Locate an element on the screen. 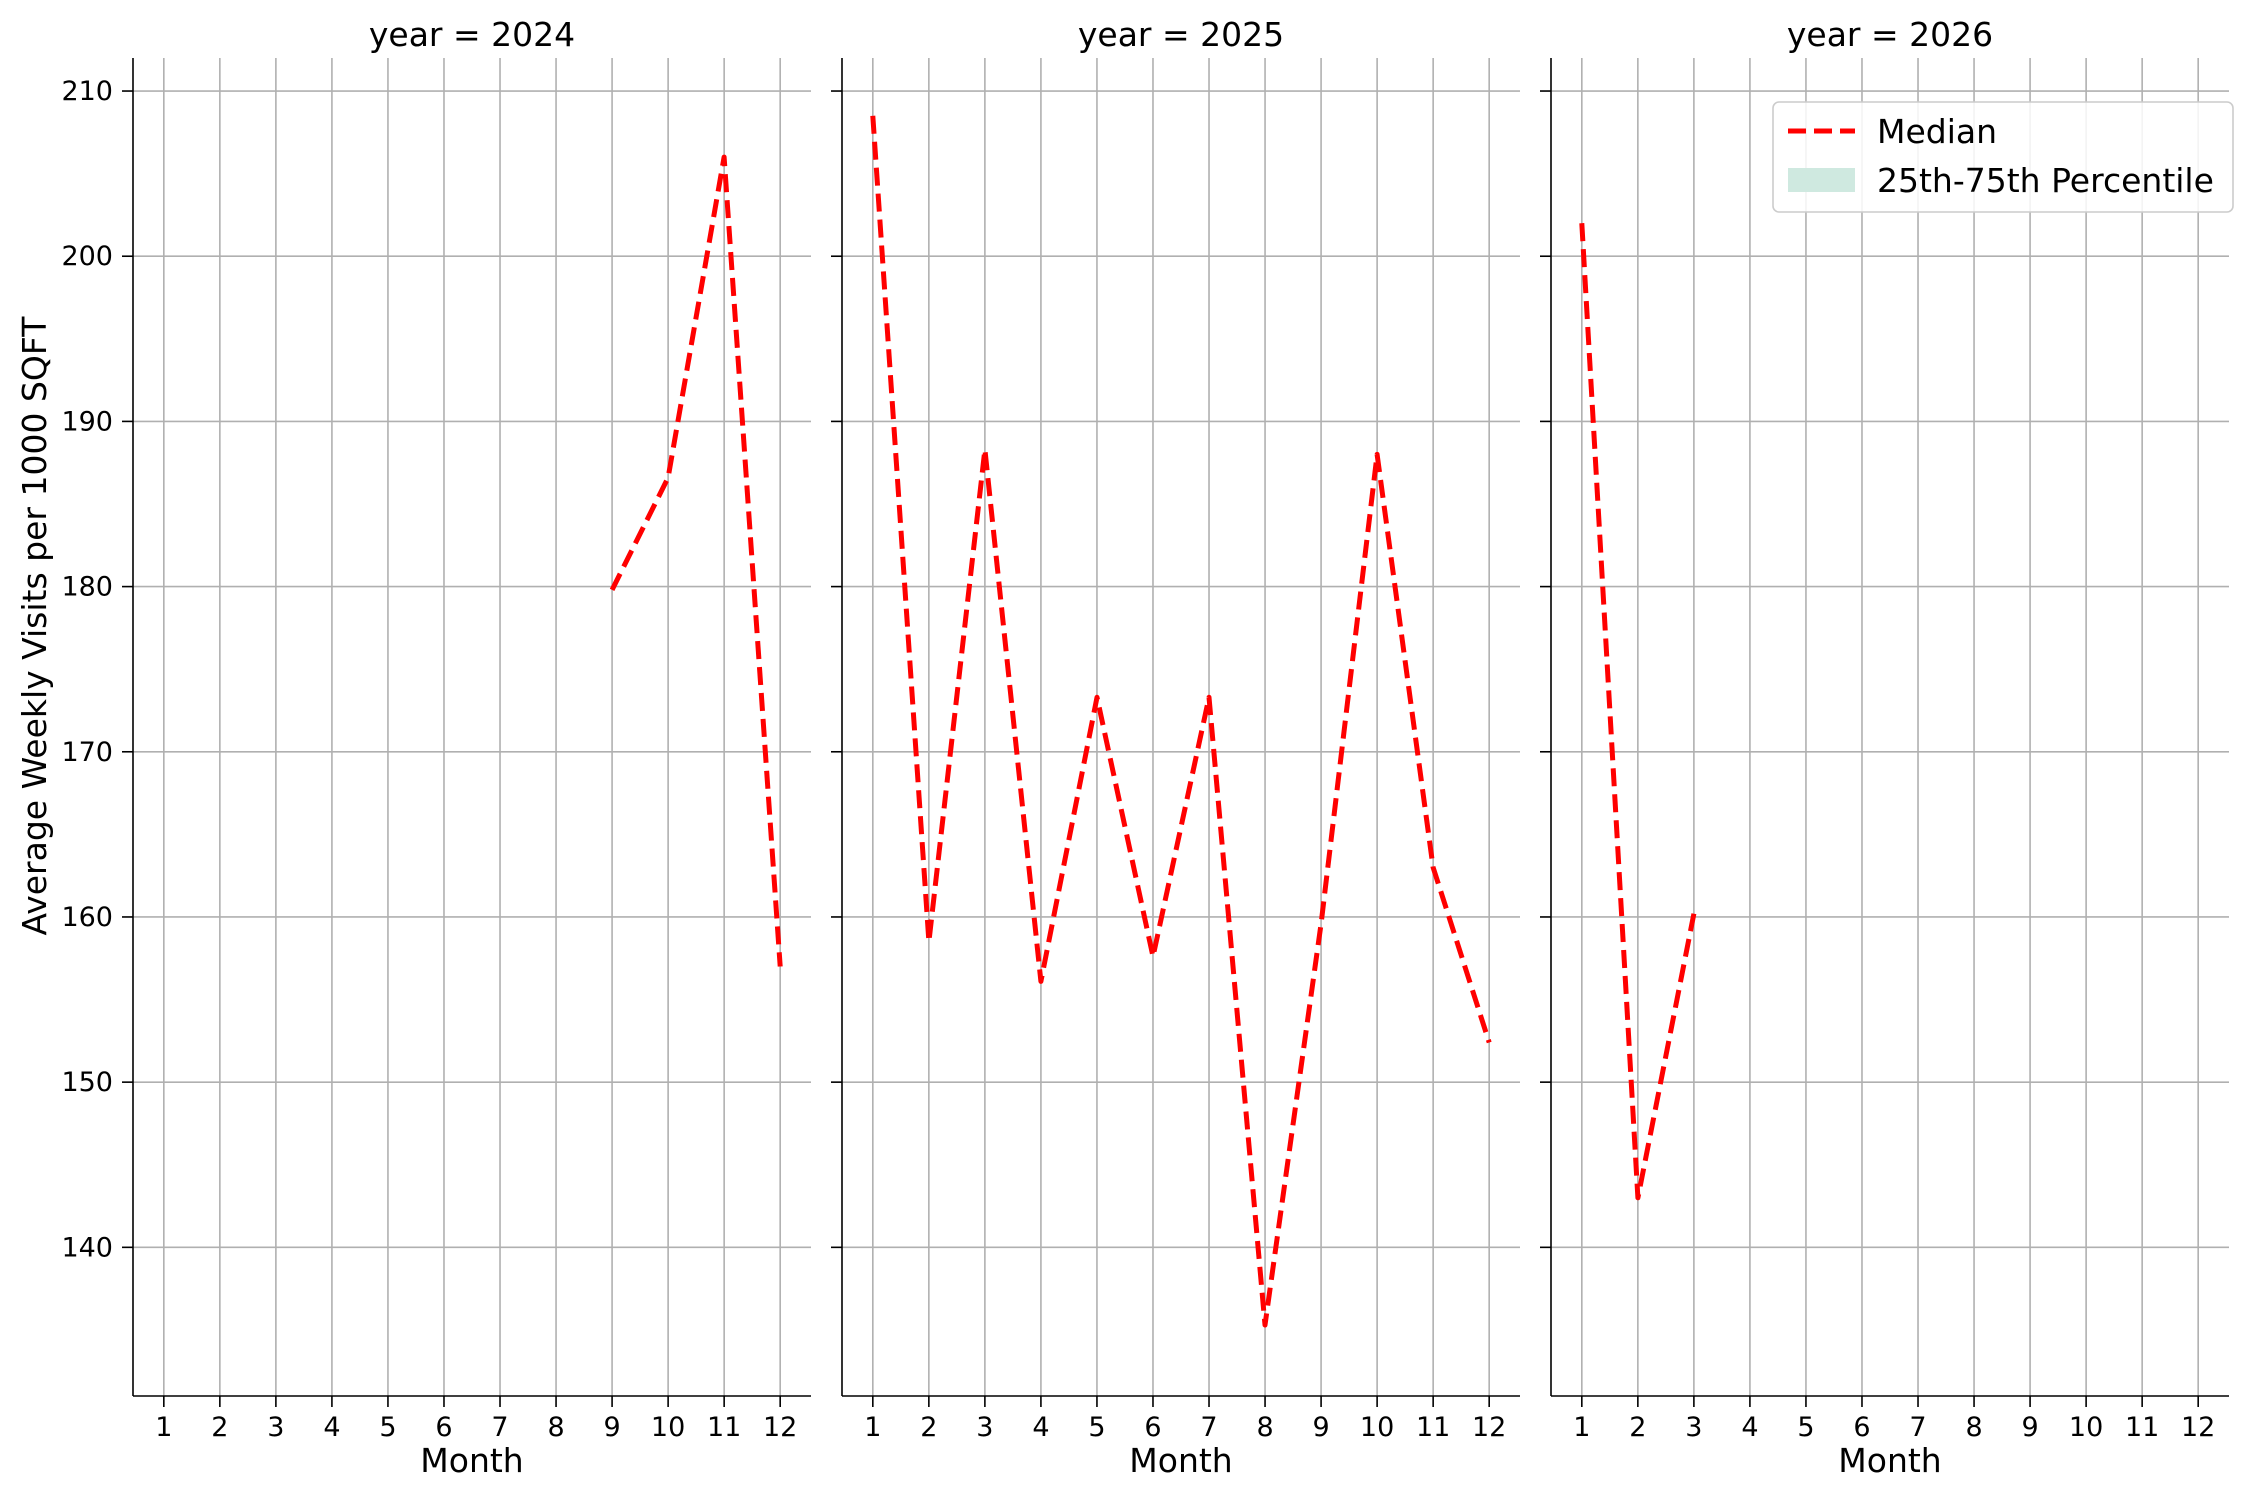  y-tick-label: 140 is located at coordinates (87, 1247).